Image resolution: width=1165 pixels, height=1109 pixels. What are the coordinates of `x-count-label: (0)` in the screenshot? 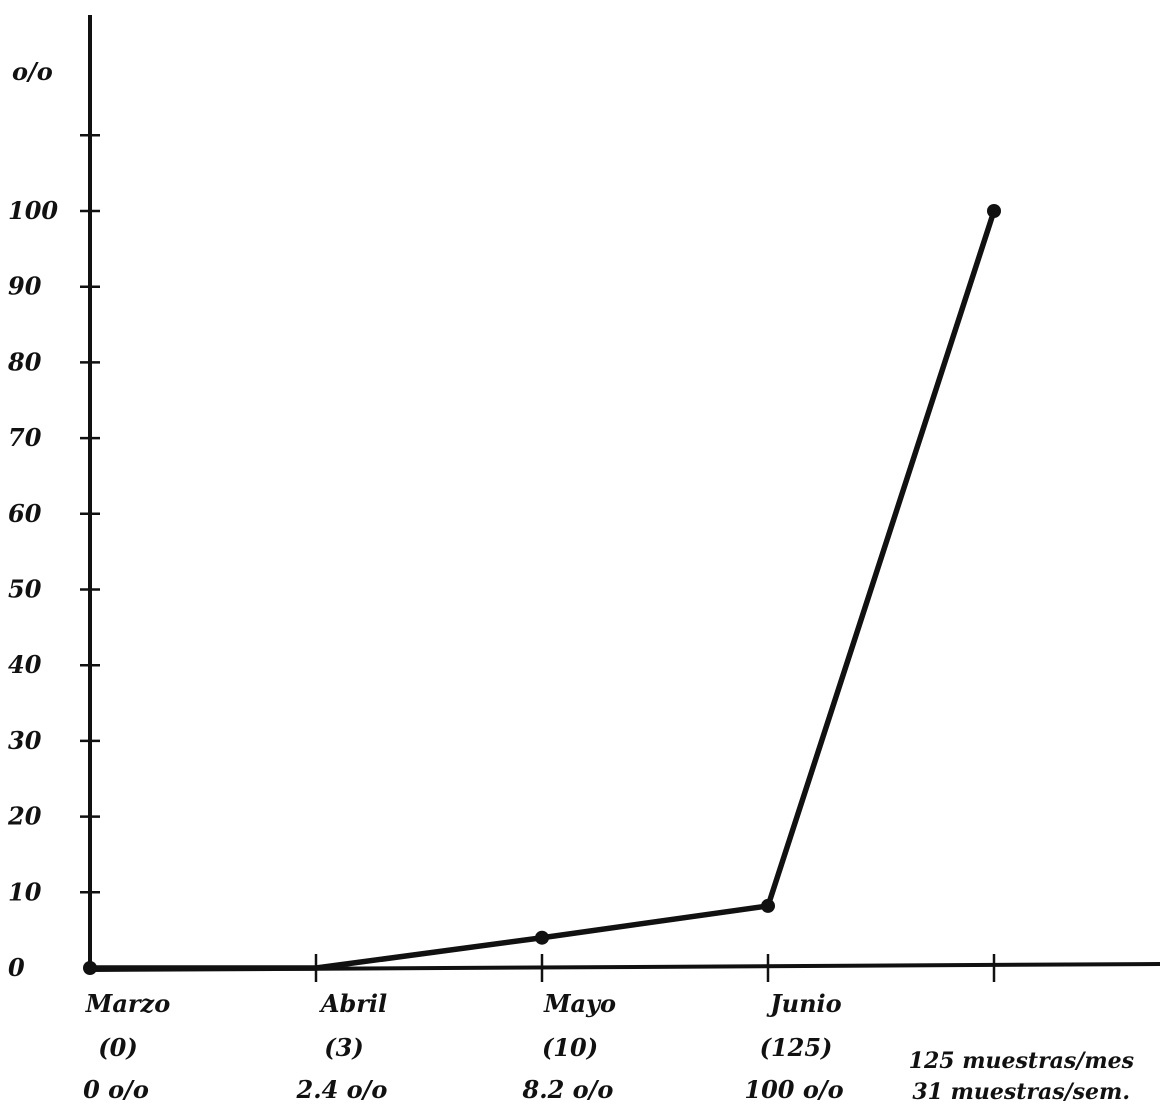 It's located at (117, 1047).